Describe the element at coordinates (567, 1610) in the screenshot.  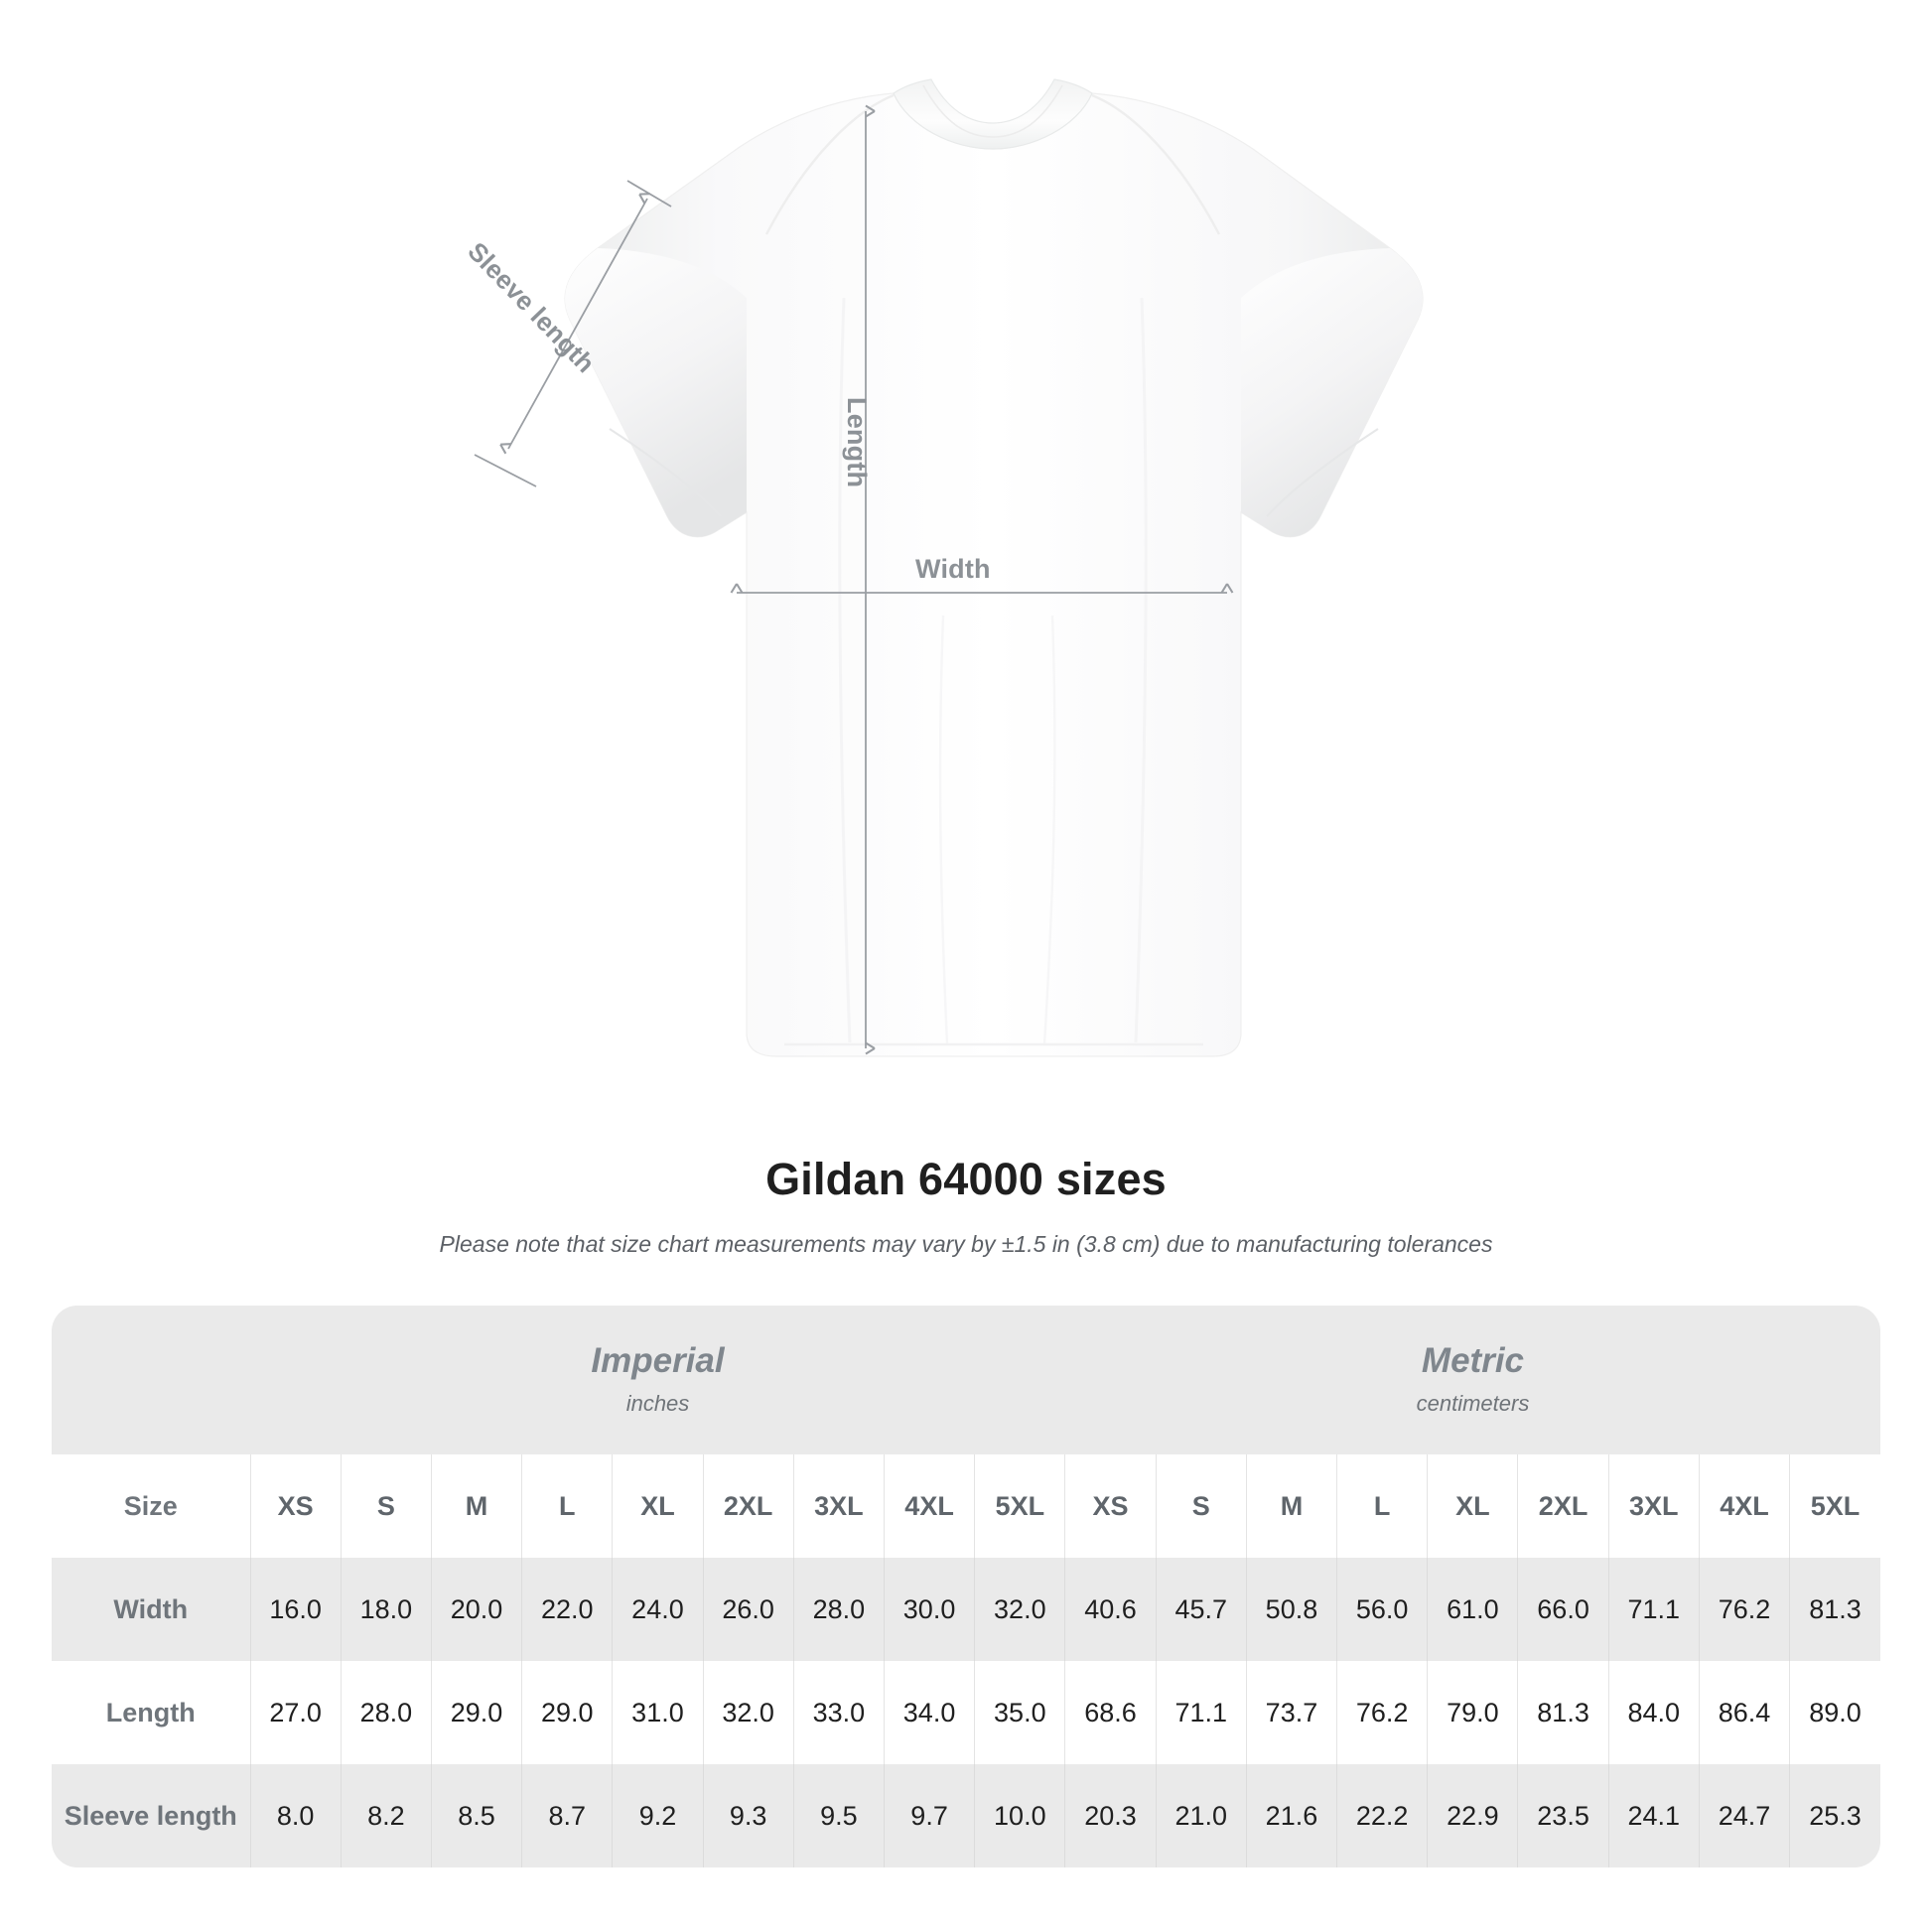
I see `value-cell: 22.0` at that location.